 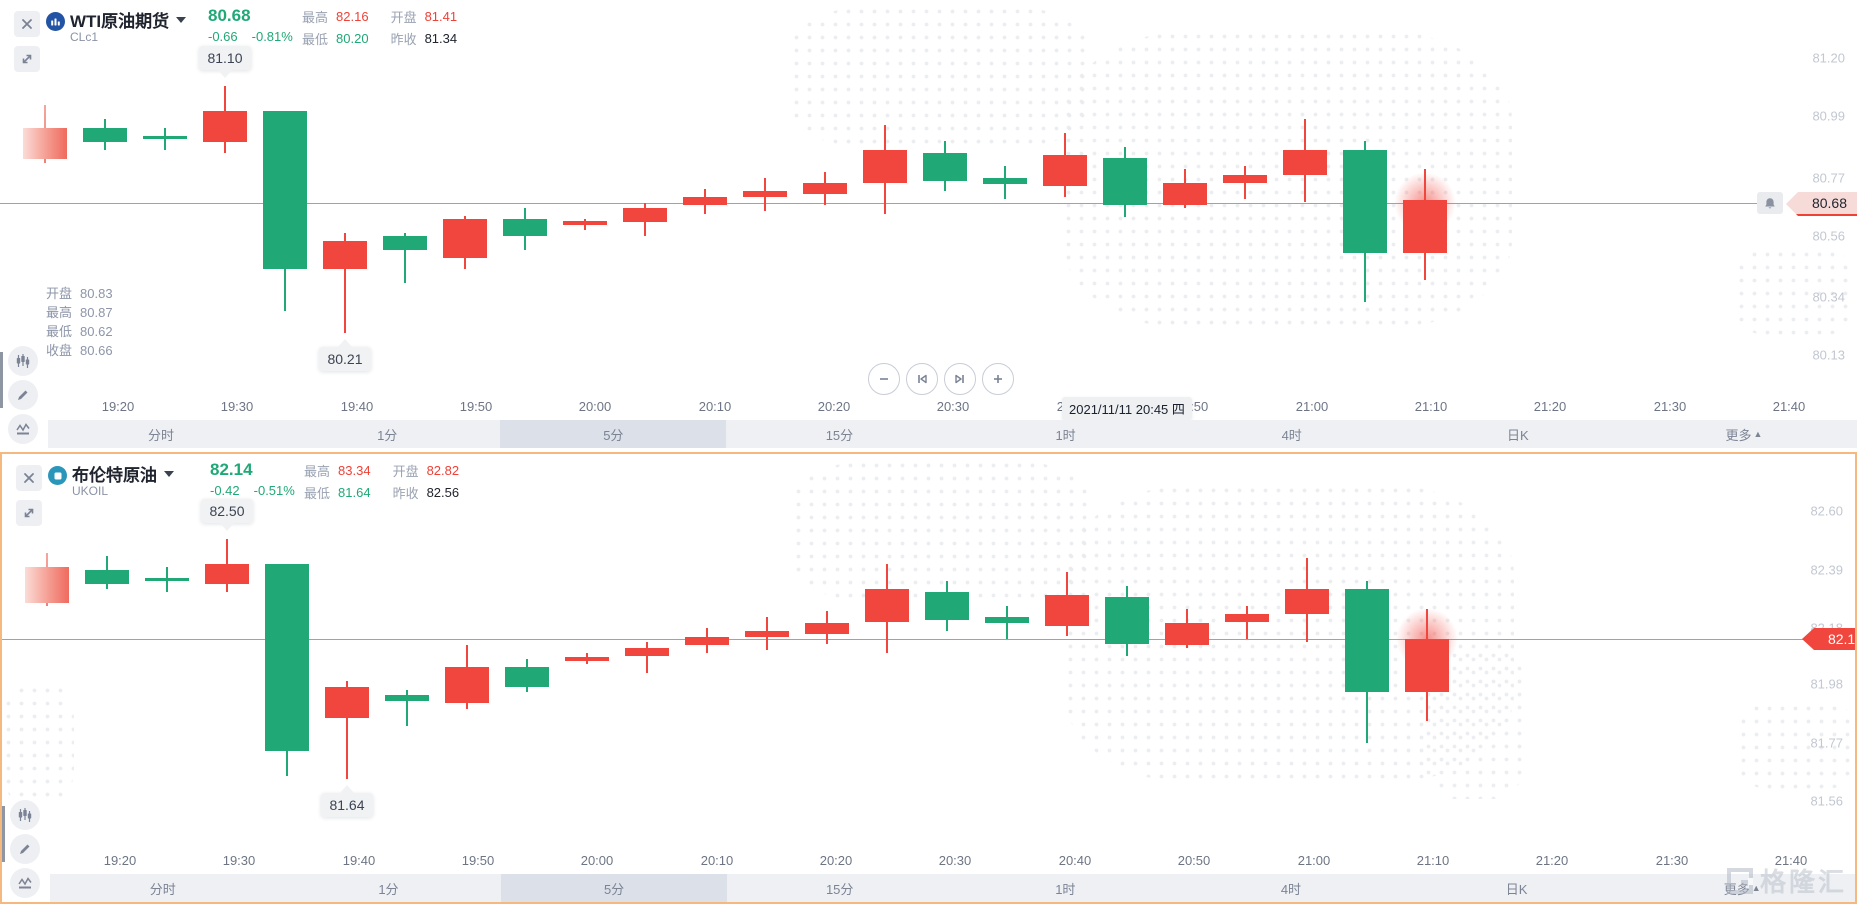 I want to click on y-axis-label: 80.56, so click(x=1828, y=236).